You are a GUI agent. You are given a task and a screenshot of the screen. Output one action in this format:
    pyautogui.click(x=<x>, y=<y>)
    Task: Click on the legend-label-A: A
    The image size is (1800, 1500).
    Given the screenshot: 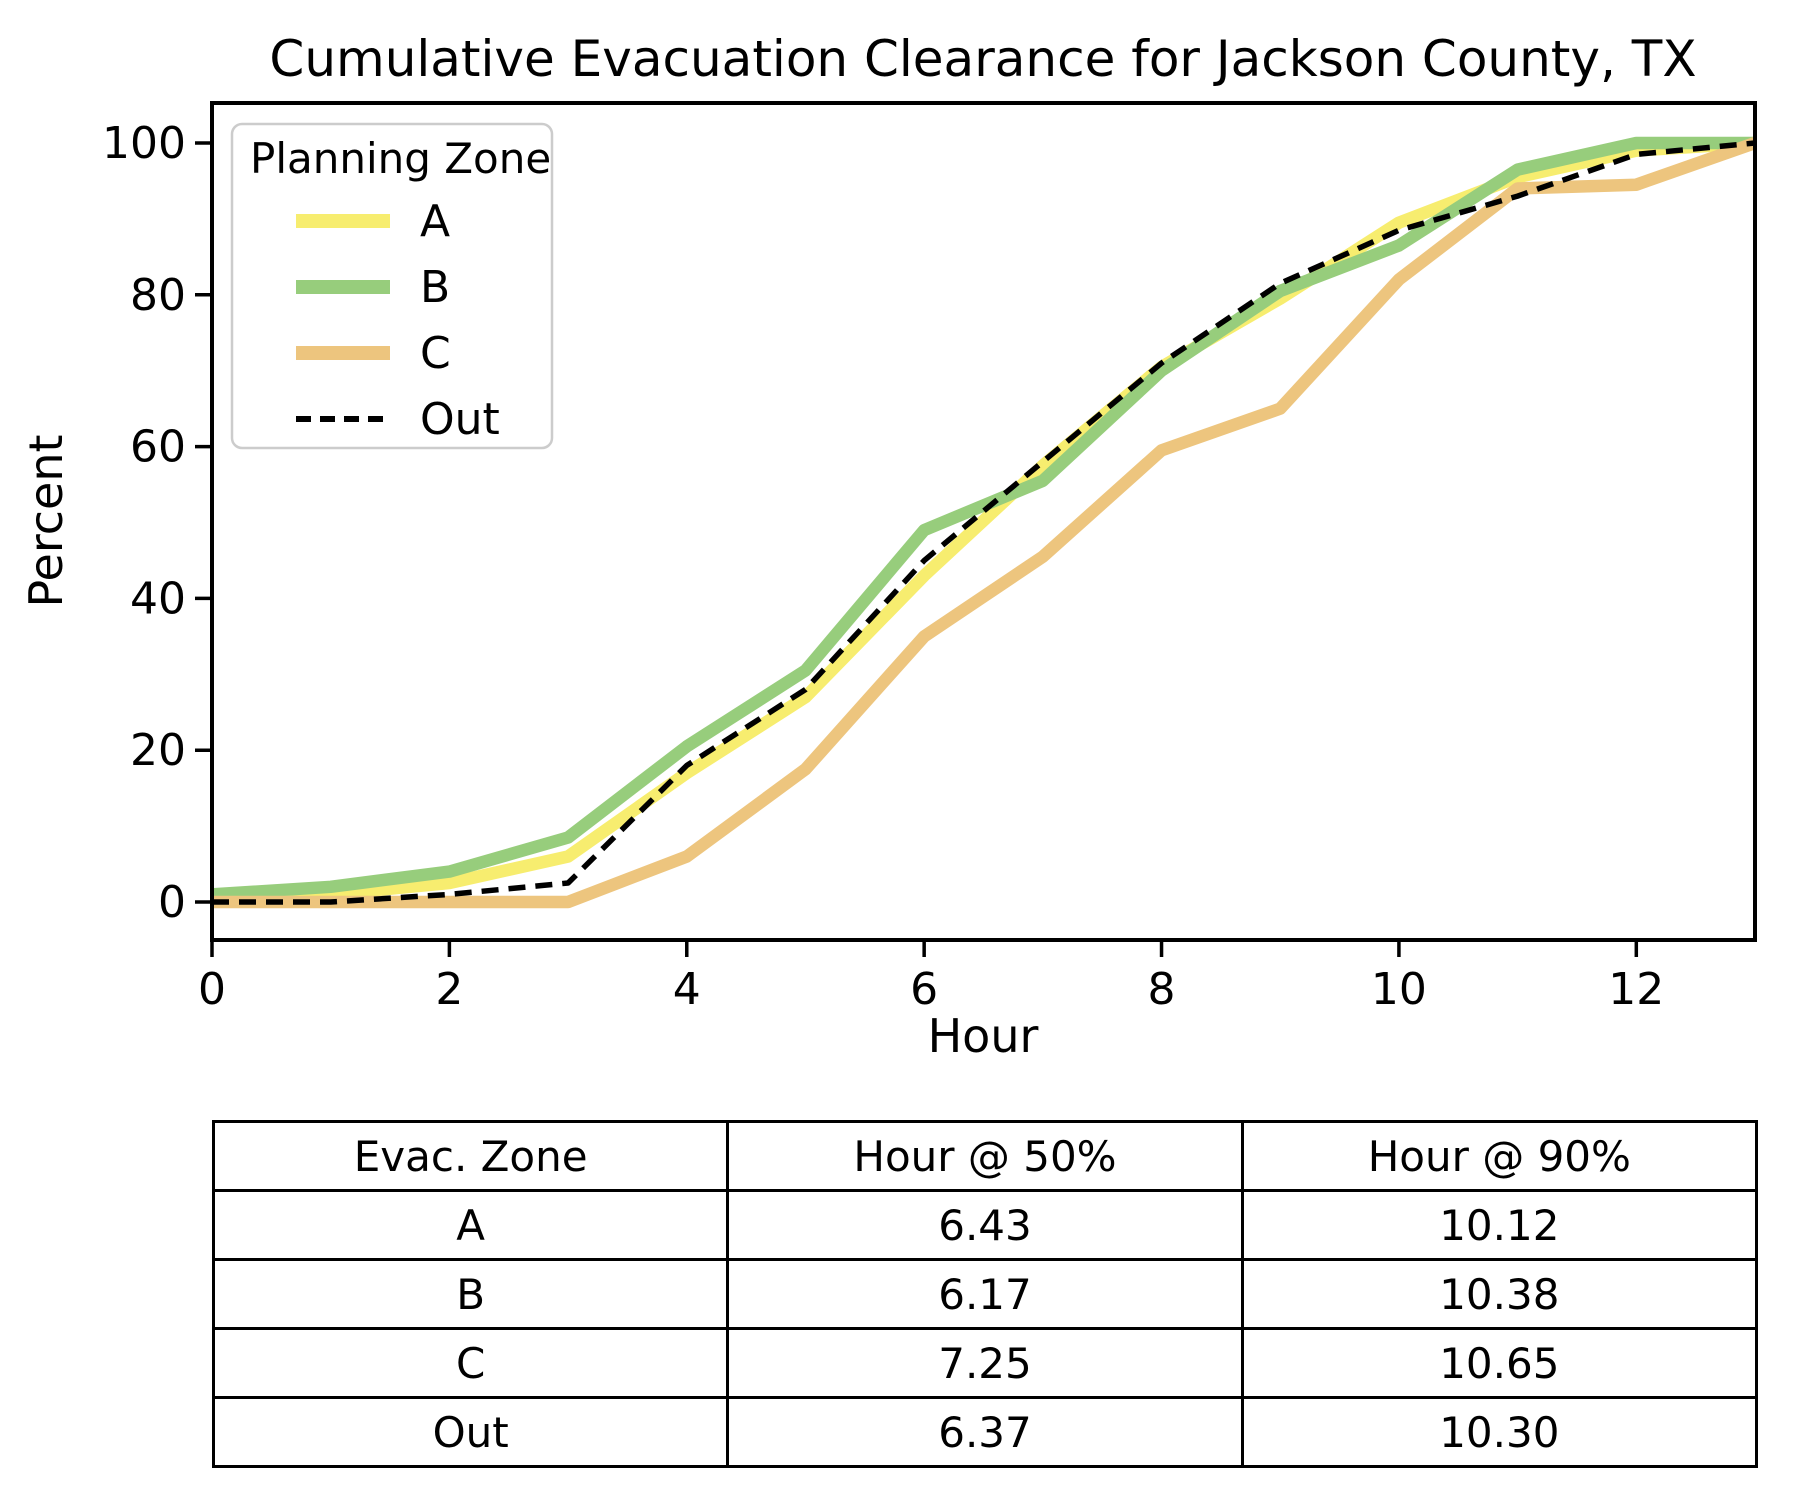 What is the action you would take?
    pyautogui.click(x=435, y=221)
    